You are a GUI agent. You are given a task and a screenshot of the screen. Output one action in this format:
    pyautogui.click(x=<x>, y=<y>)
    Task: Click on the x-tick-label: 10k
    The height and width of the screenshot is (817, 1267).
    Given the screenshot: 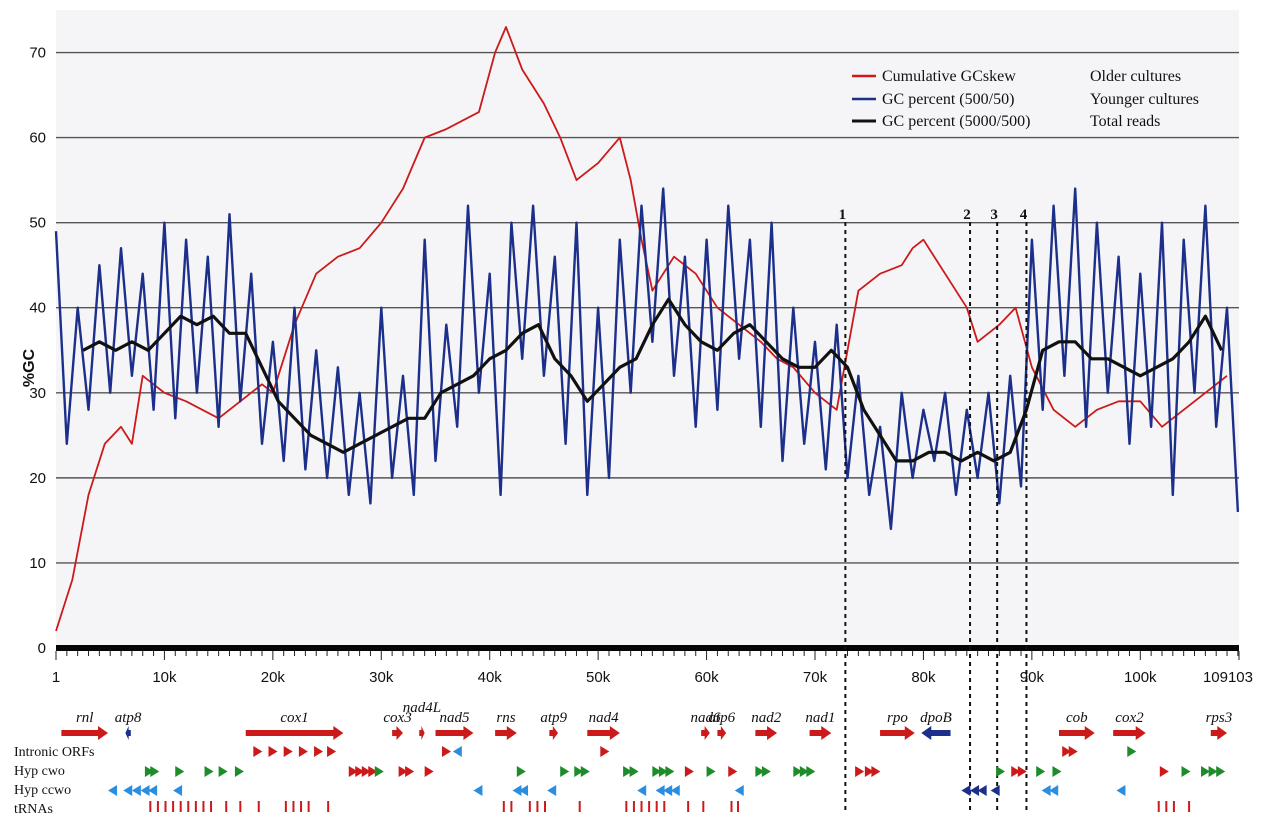 What is the action you would take?
    pyautogui.click(x=164, y=677)
    